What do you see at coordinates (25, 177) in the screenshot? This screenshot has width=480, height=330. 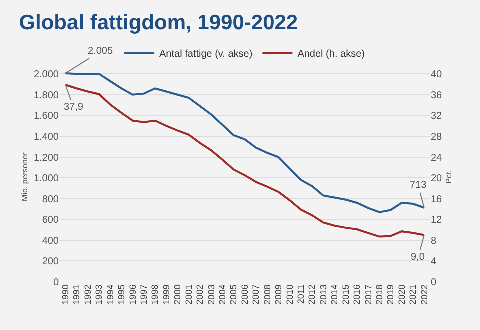 I see `y-axis-title: Mio. personer` at bounding box center [25, 177].